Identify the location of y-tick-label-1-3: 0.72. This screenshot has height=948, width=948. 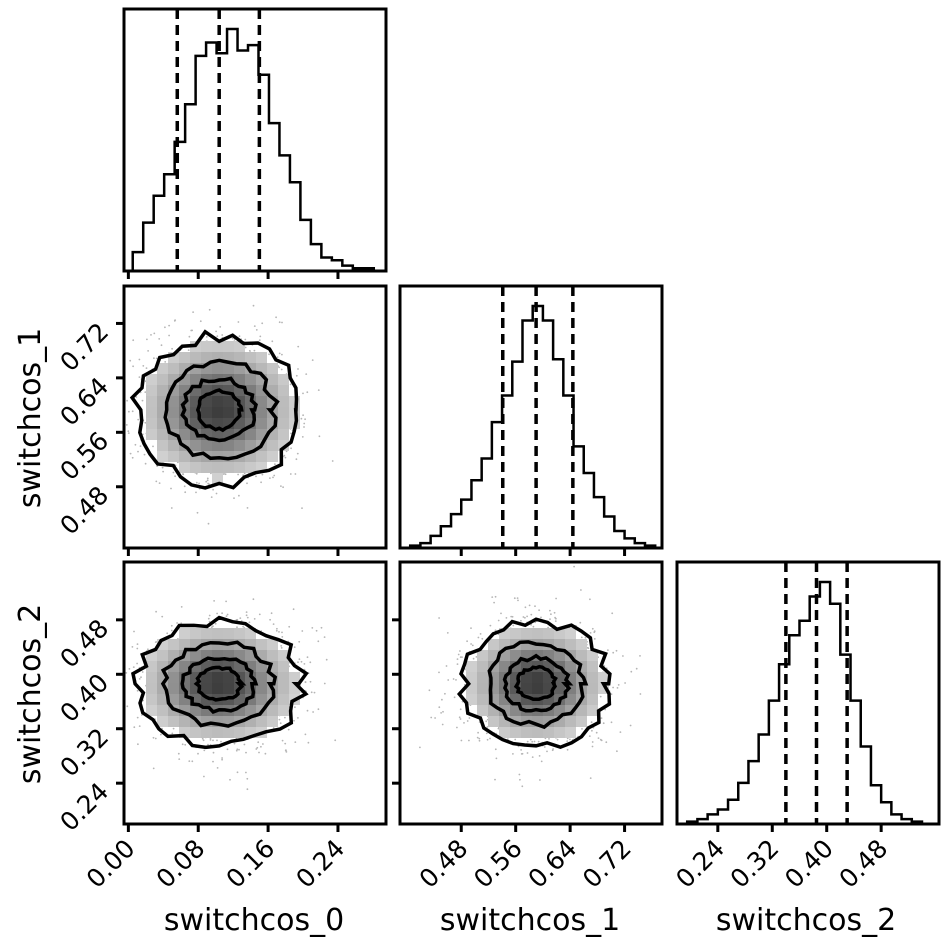
(84, 347).